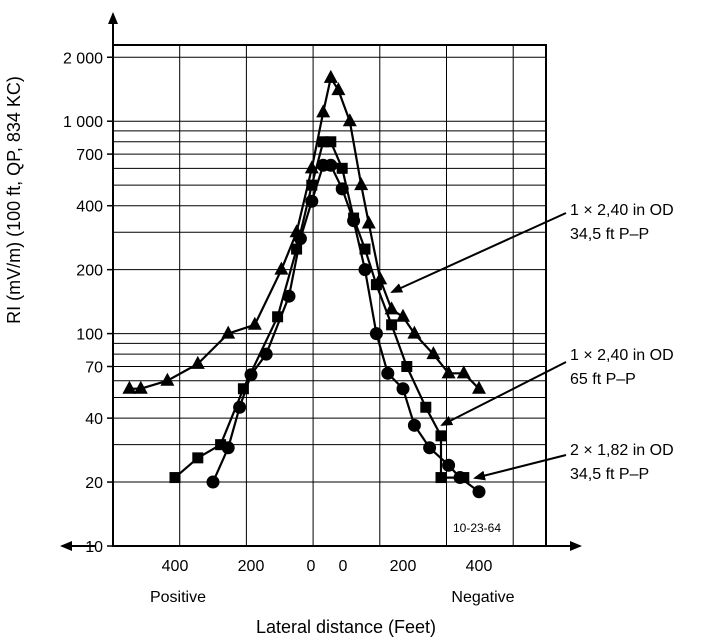 Image resolution: width=723 pixels, height=643 pixels. What do you see at coordinates (477, 528) in the screenshot?
I see `date-stamp: 10-23-64` at bounding box center [477, 528].